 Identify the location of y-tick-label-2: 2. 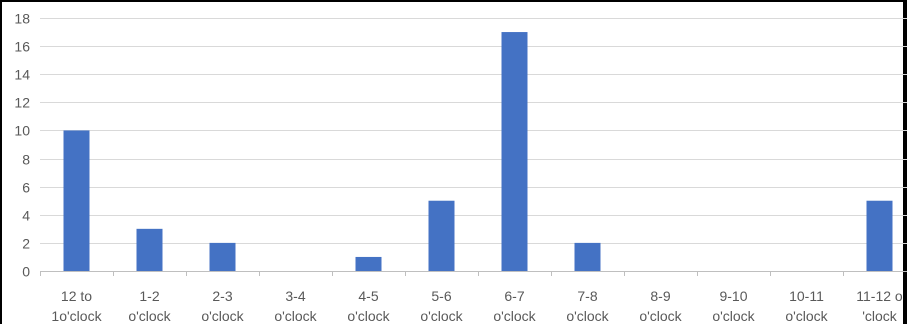
(26, 244).